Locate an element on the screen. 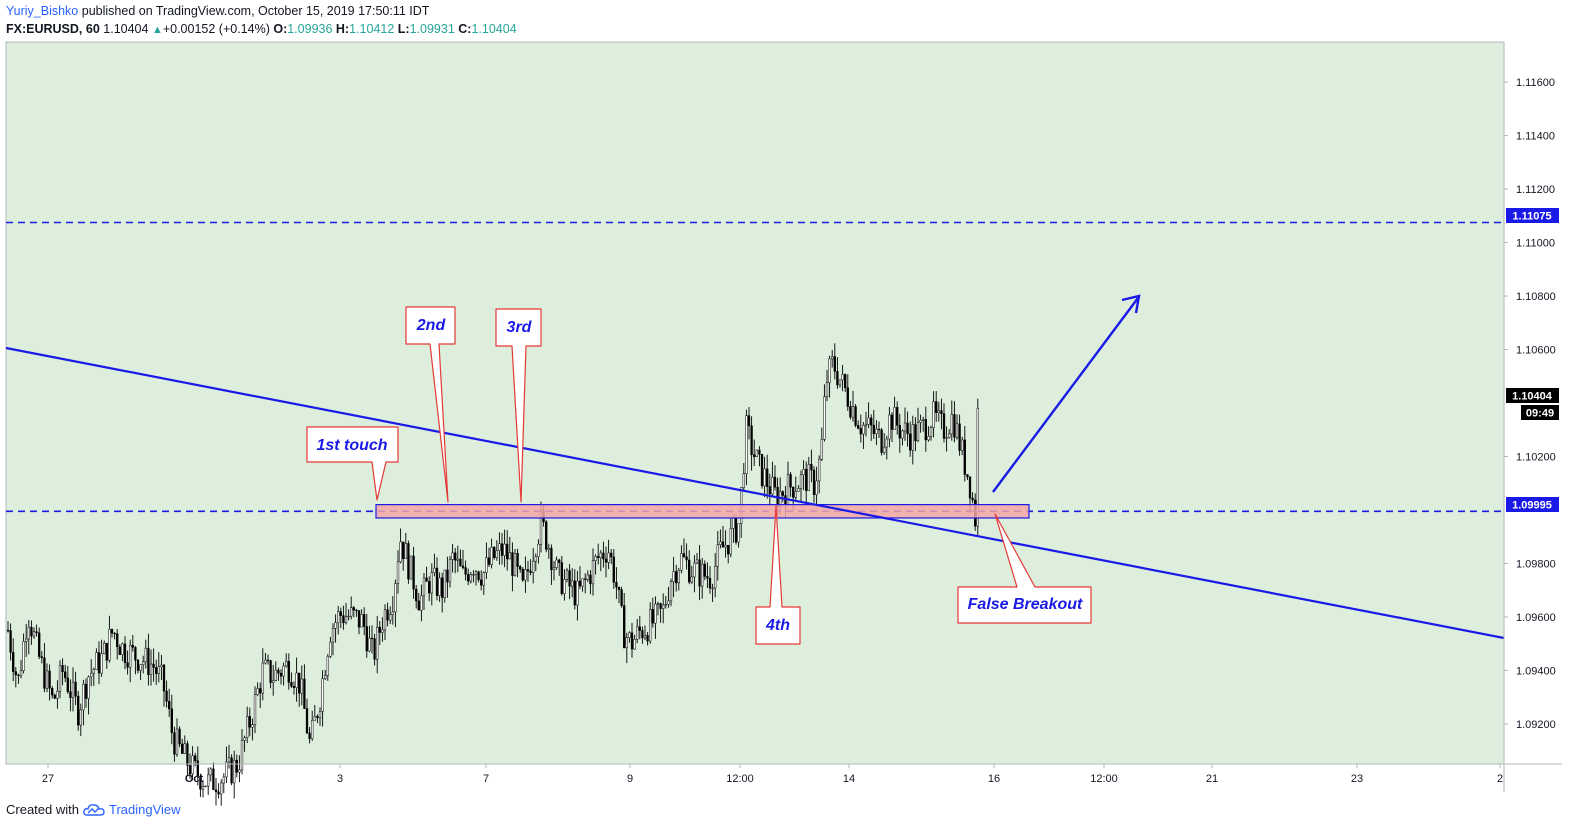 The width and height of the screenshot is (1592, 840). callout-2nd: 2nd is located at coordinates (430, 404).